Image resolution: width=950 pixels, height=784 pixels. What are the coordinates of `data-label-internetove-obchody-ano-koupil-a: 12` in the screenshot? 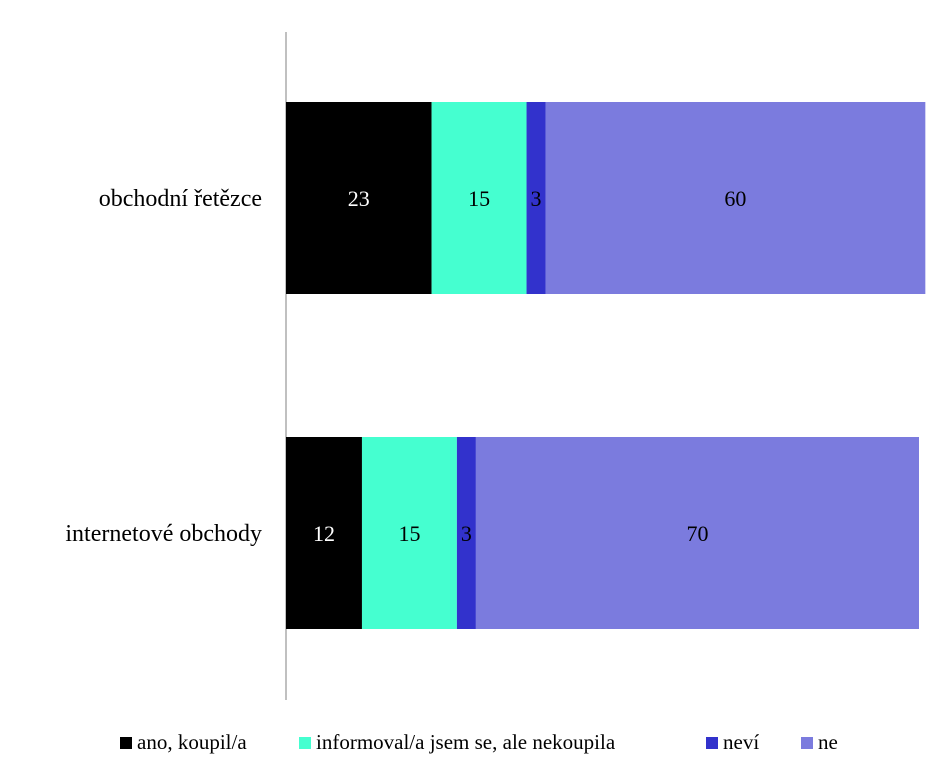 It's located at (324, 533).